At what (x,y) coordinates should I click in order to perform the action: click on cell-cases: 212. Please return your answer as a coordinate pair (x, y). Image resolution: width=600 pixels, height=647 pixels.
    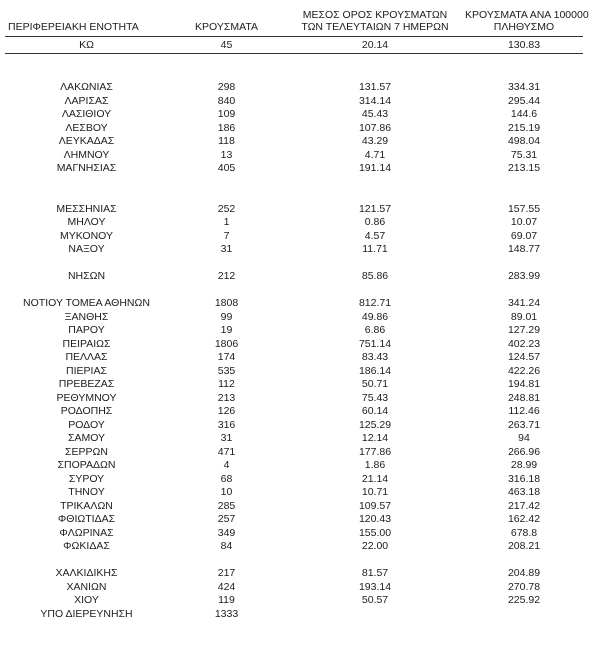
    Looking at the image, I should click on (226, 276).